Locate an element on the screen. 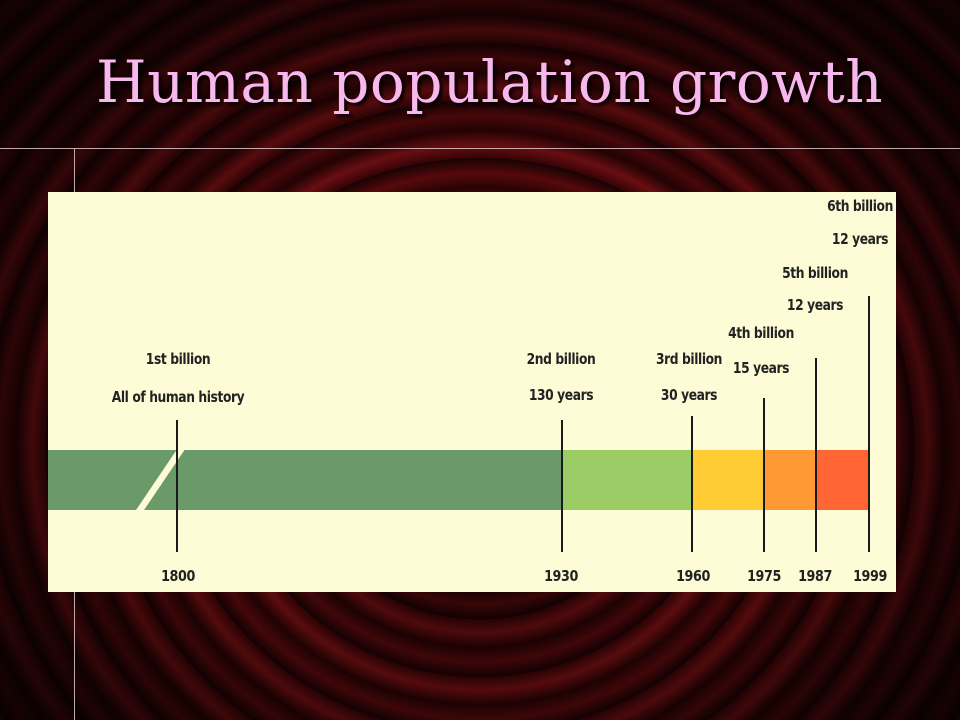 This screenshot has height=720, width=960. timeline-band-1960-1975 is located at coordinates (728, 480).